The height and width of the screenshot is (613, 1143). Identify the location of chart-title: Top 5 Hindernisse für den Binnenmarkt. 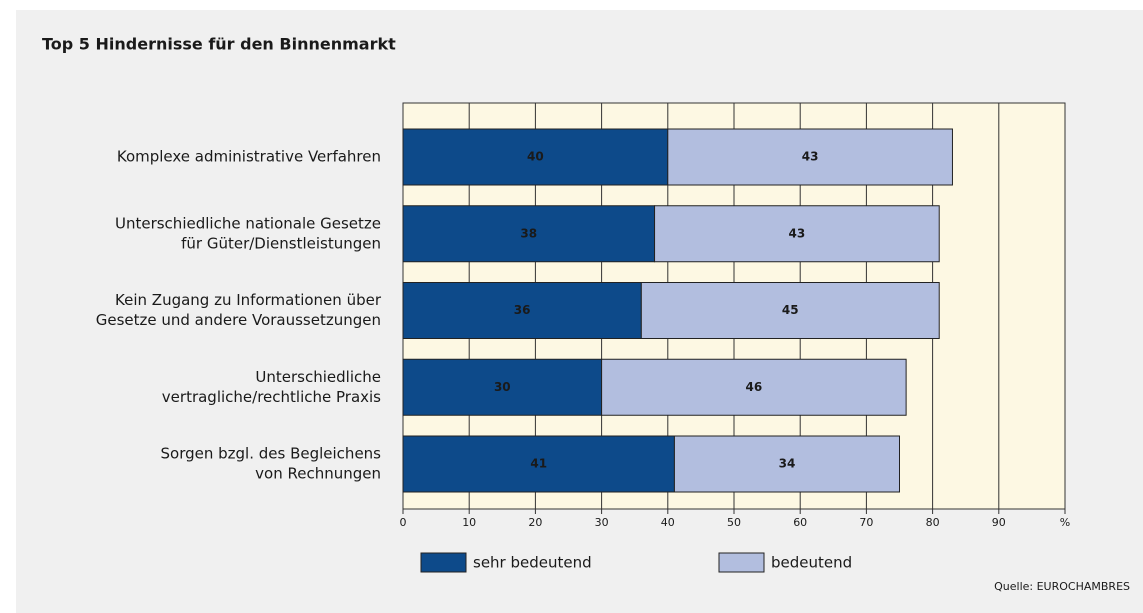
(219, 44).